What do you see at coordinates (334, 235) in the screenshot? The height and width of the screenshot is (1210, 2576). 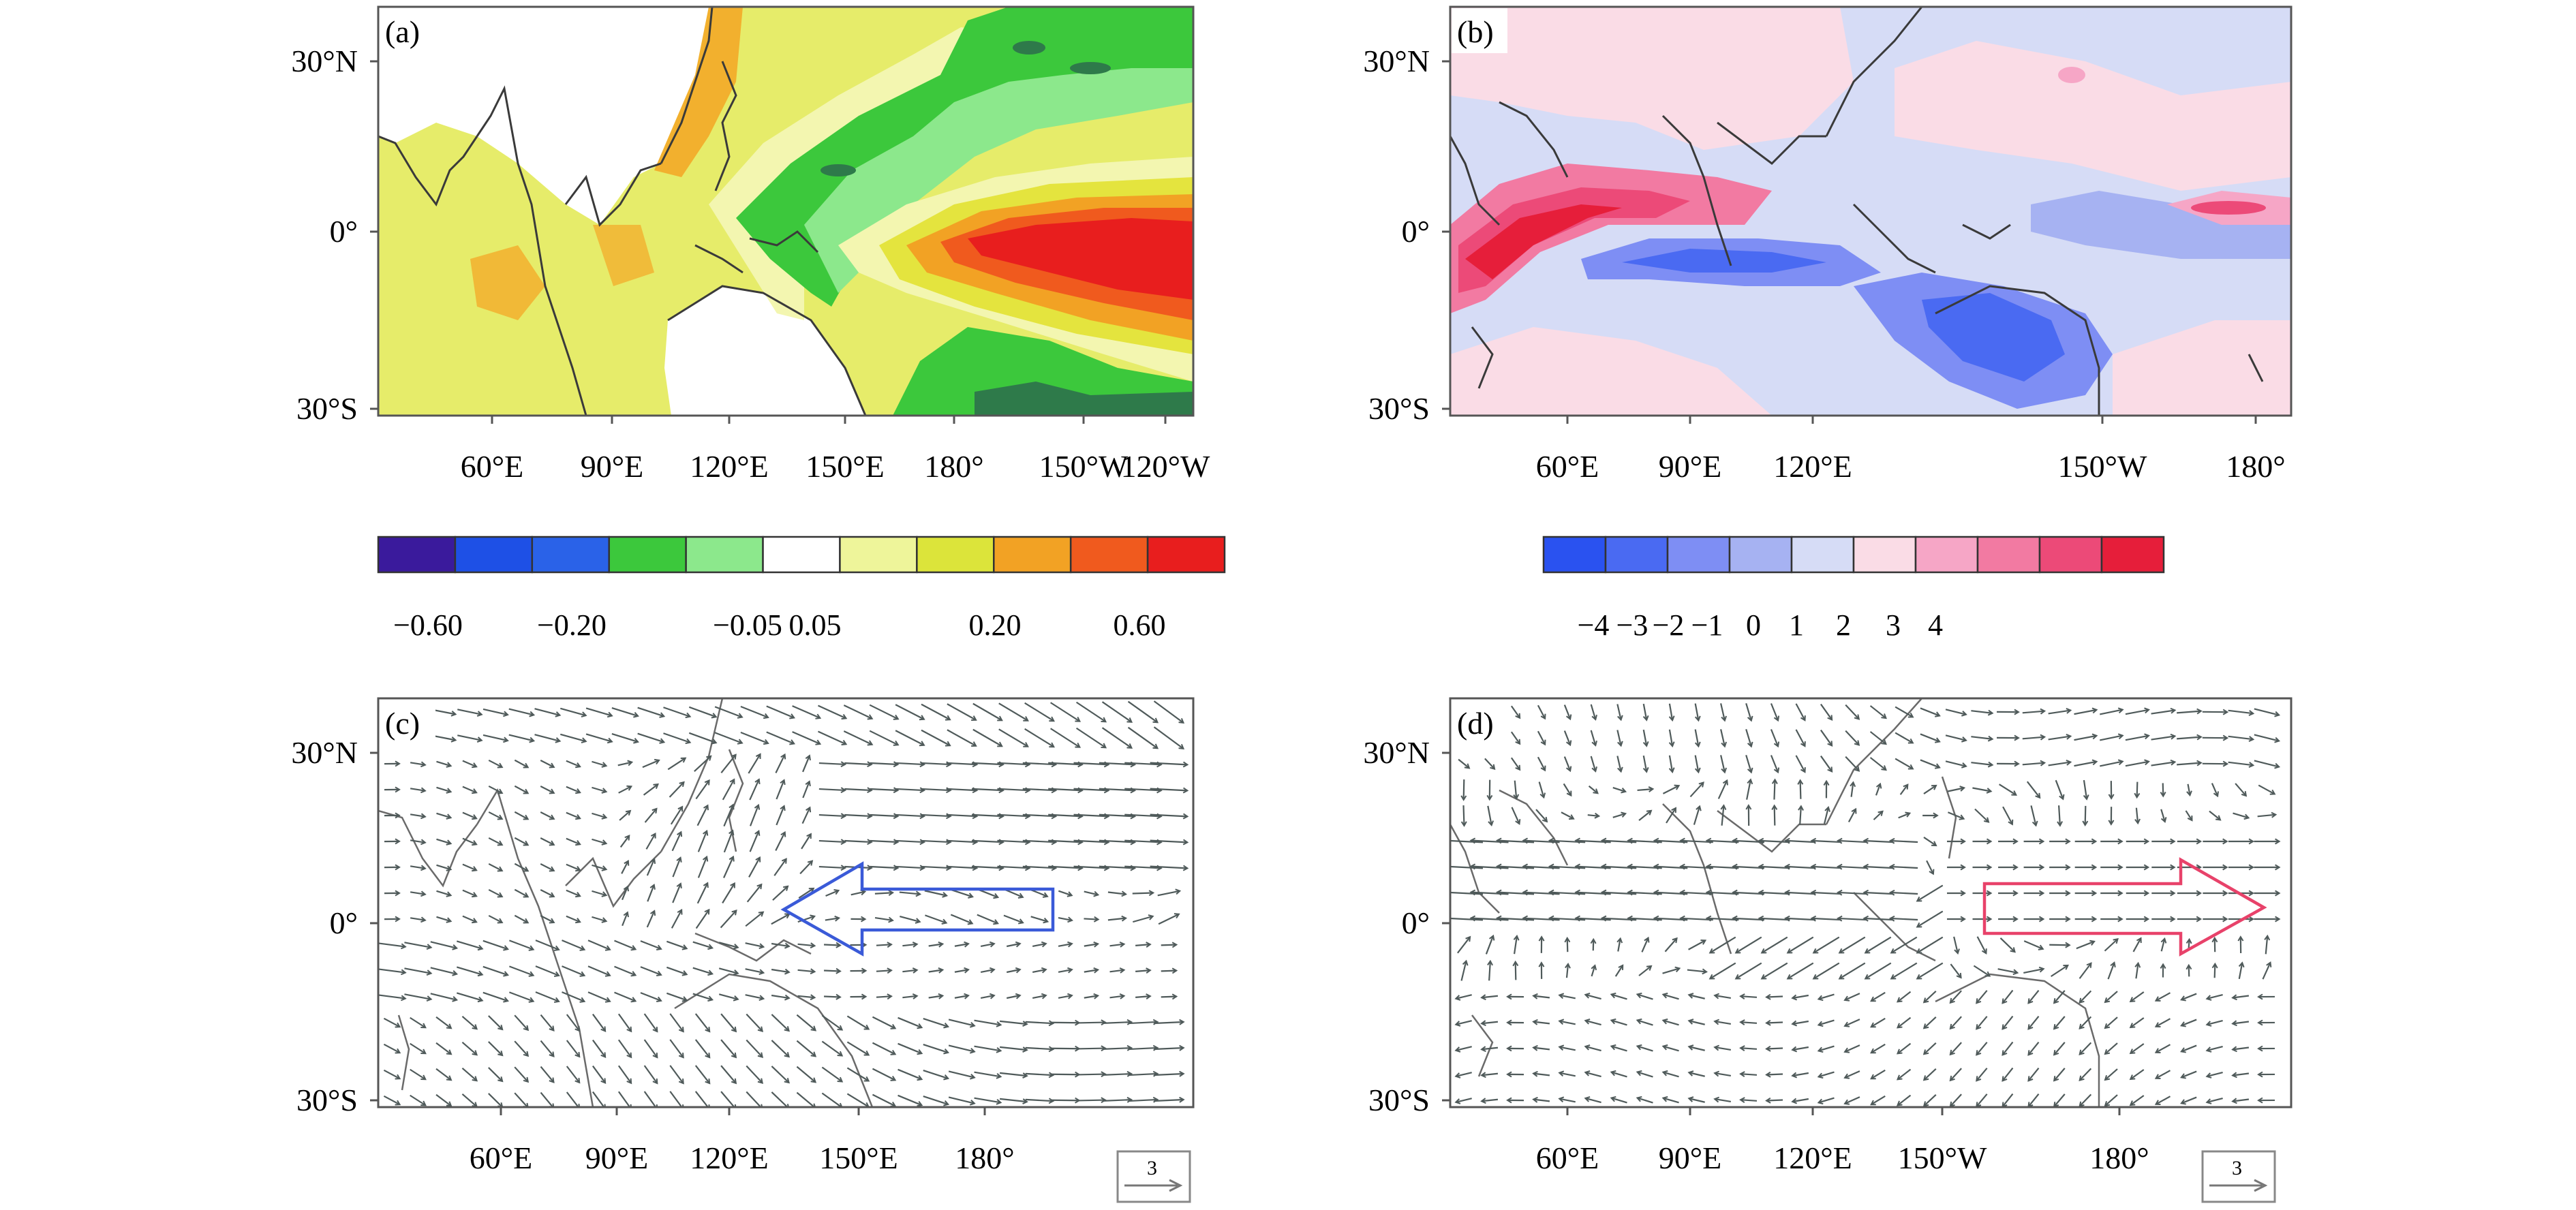 I see `panel-a-lat-labels: 30°N 0° 30°S` at bounding box center [334, 235].